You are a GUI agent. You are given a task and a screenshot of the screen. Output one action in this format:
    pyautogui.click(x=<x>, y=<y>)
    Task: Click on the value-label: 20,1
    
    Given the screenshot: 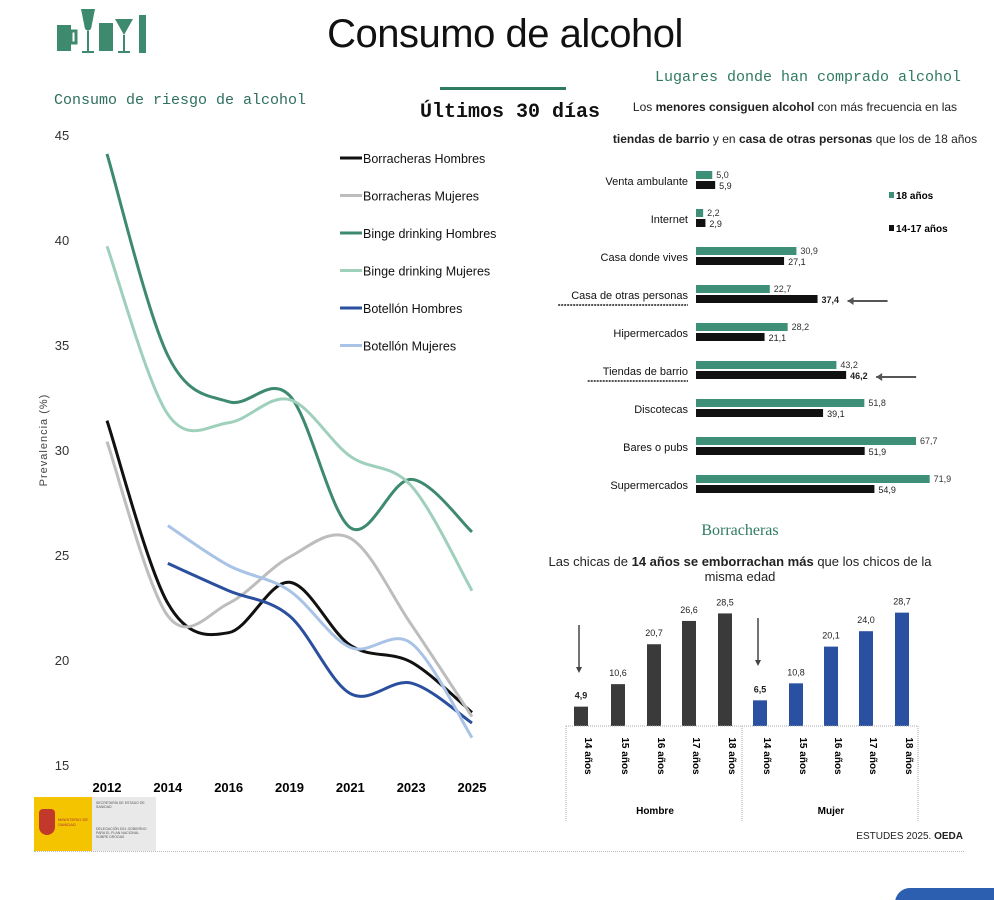 What is the action you would take?
    pyautogui.click(x=831, y=636)
    